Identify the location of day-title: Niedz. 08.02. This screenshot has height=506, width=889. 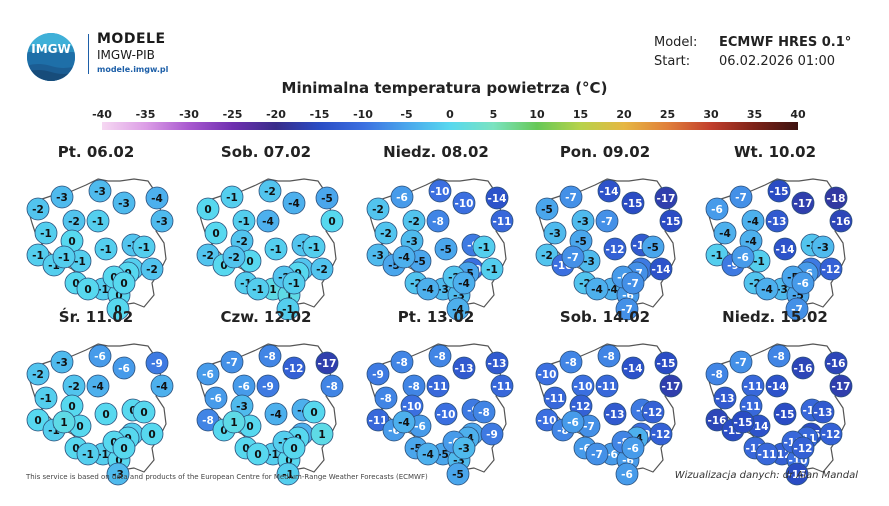
(436, 152).